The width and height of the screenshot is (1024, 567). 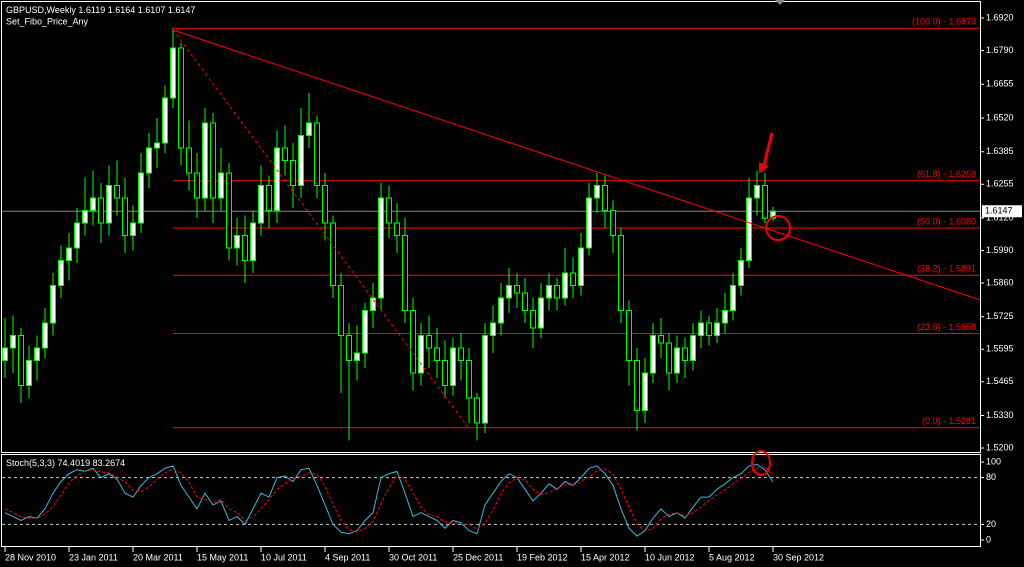 What do you see at coordinates (1000, 250) in the screenshot?
I see `y-tick-label: 1.5990` at bounding box center [1000, 250].